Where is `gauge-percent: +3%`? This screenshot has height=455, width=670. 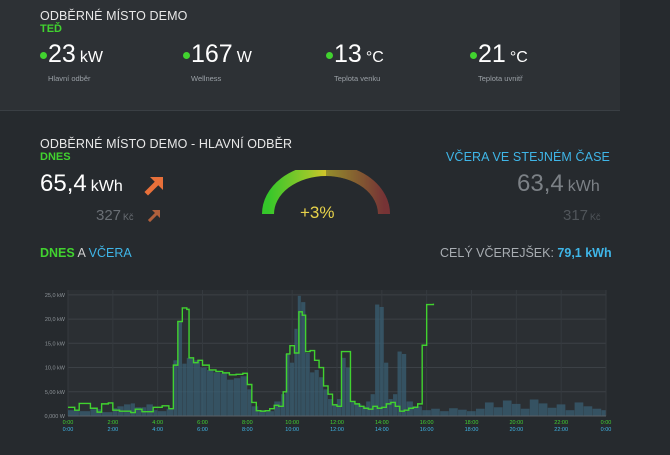
gauge-percent: +3% is located at coordinates (317, 212).